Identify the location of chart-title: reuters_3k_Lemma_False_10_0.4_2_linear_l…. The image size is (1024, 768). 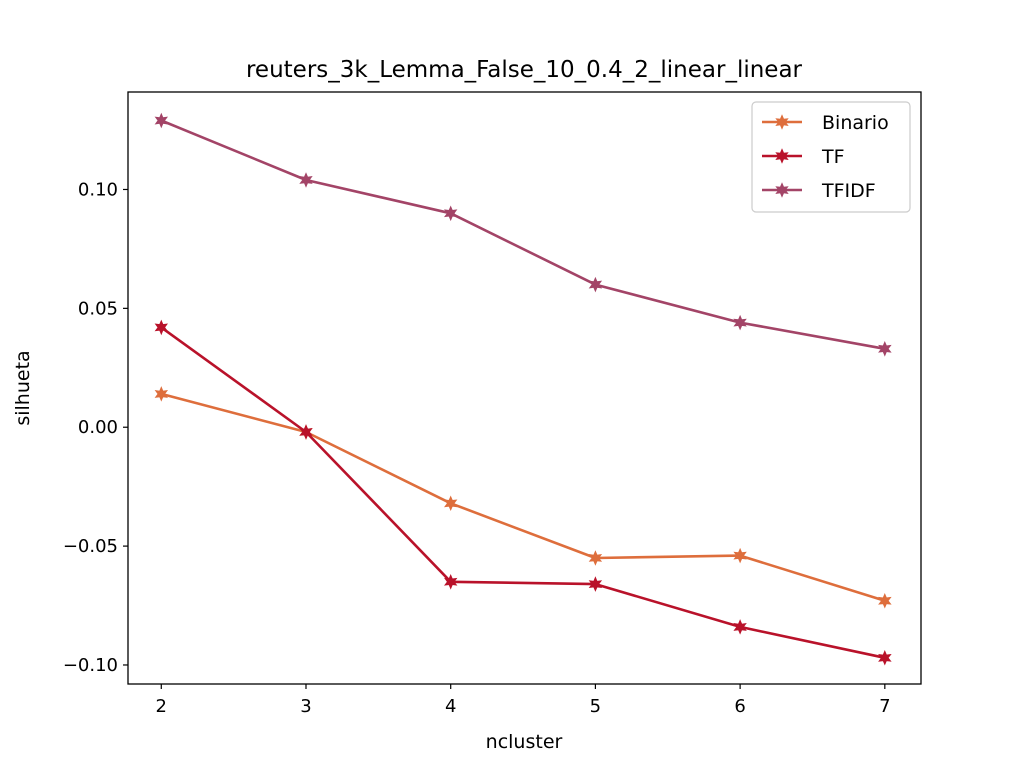
(524, 70).